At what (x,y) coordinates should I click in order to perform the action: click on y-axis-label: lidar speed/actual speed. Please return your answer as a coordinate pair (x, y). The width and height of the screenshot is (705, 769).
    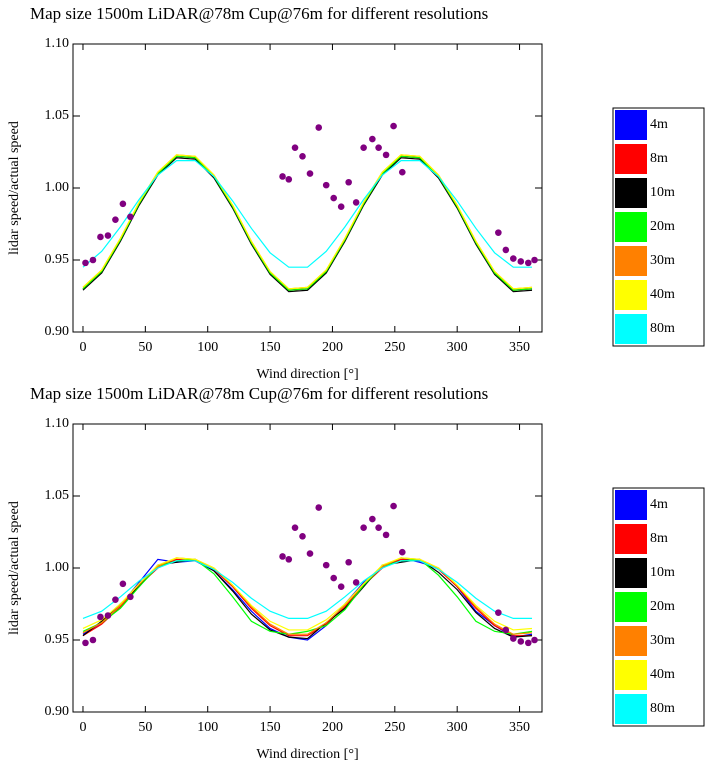
    Looking at the image, I should click on (14, 188).